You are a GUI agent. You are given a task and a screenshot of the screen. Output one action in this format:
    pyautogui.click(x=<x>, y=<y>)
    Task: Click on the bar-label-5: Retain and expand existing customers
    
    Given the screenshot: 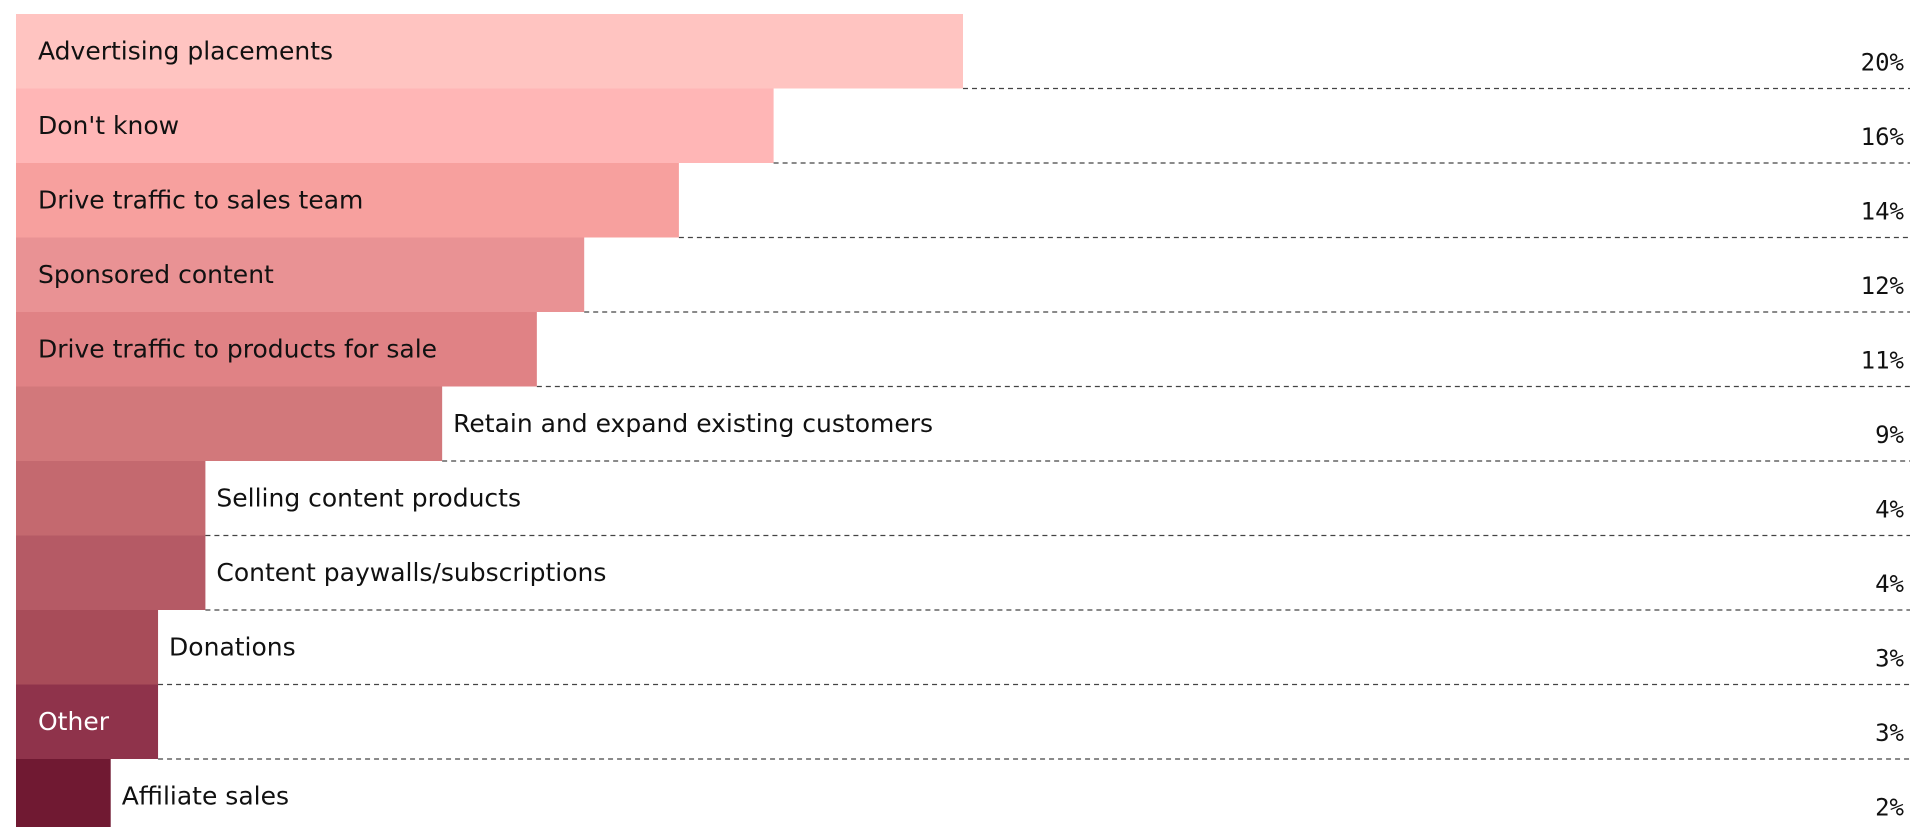 What is the action you would take?
    pyautogui.click(x=693, y=423)
    